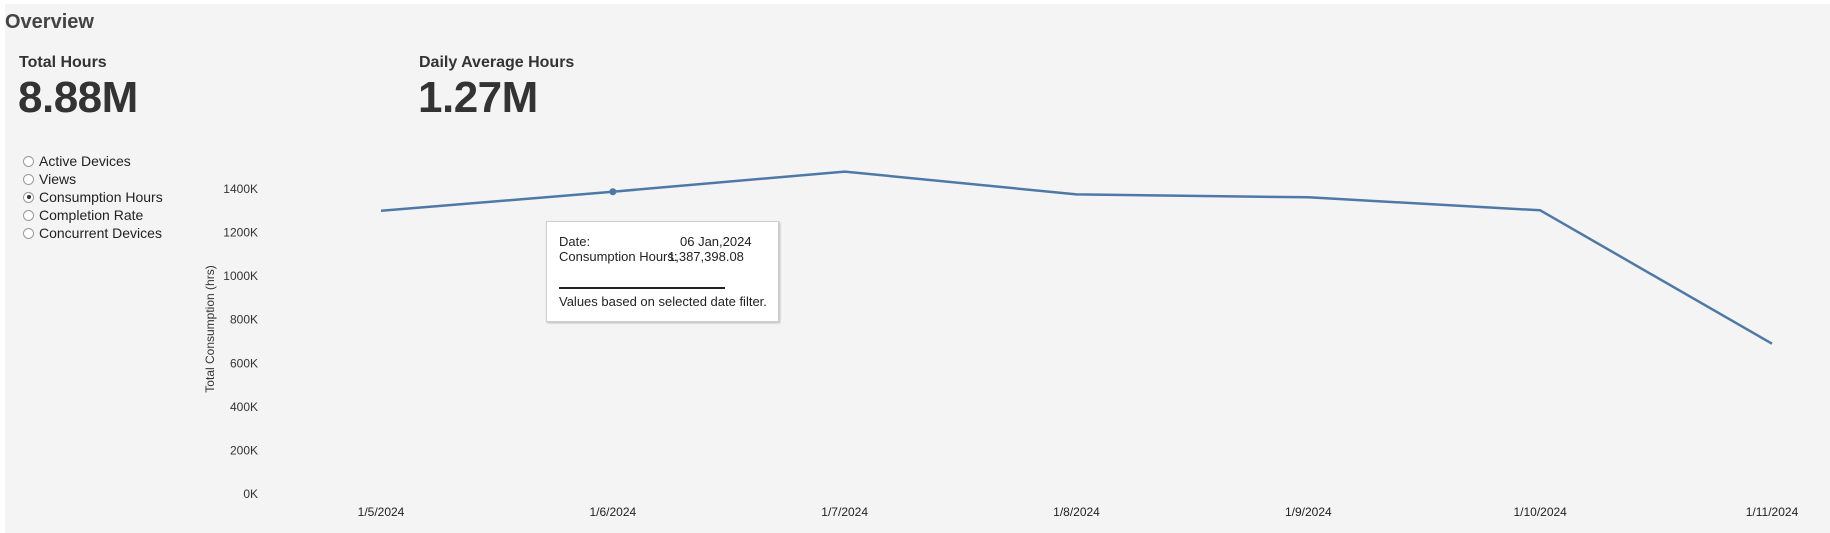  I want to click on y-tick-label: 200K, so click(244, 450).